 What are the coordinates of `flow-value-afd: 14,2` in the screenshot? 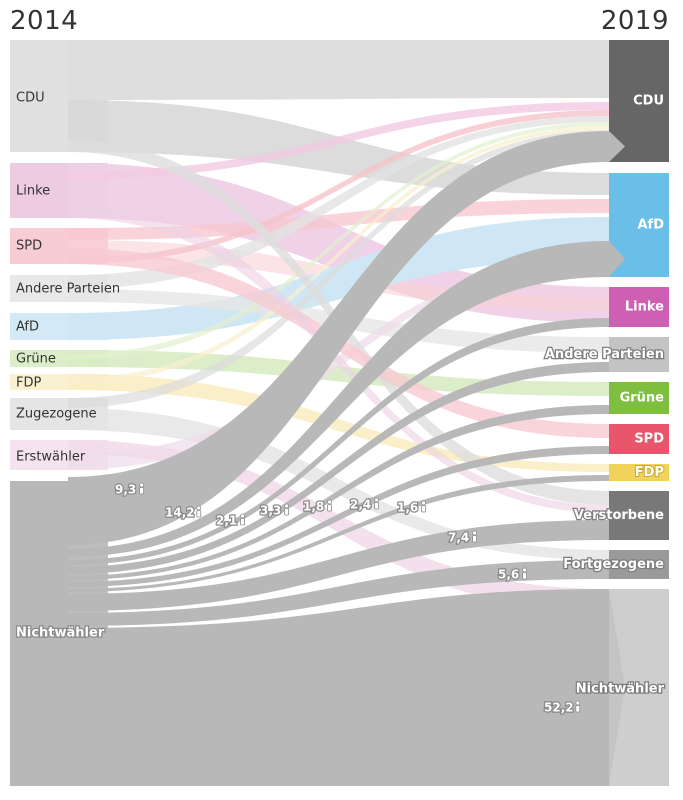 It's located at (183, 512).